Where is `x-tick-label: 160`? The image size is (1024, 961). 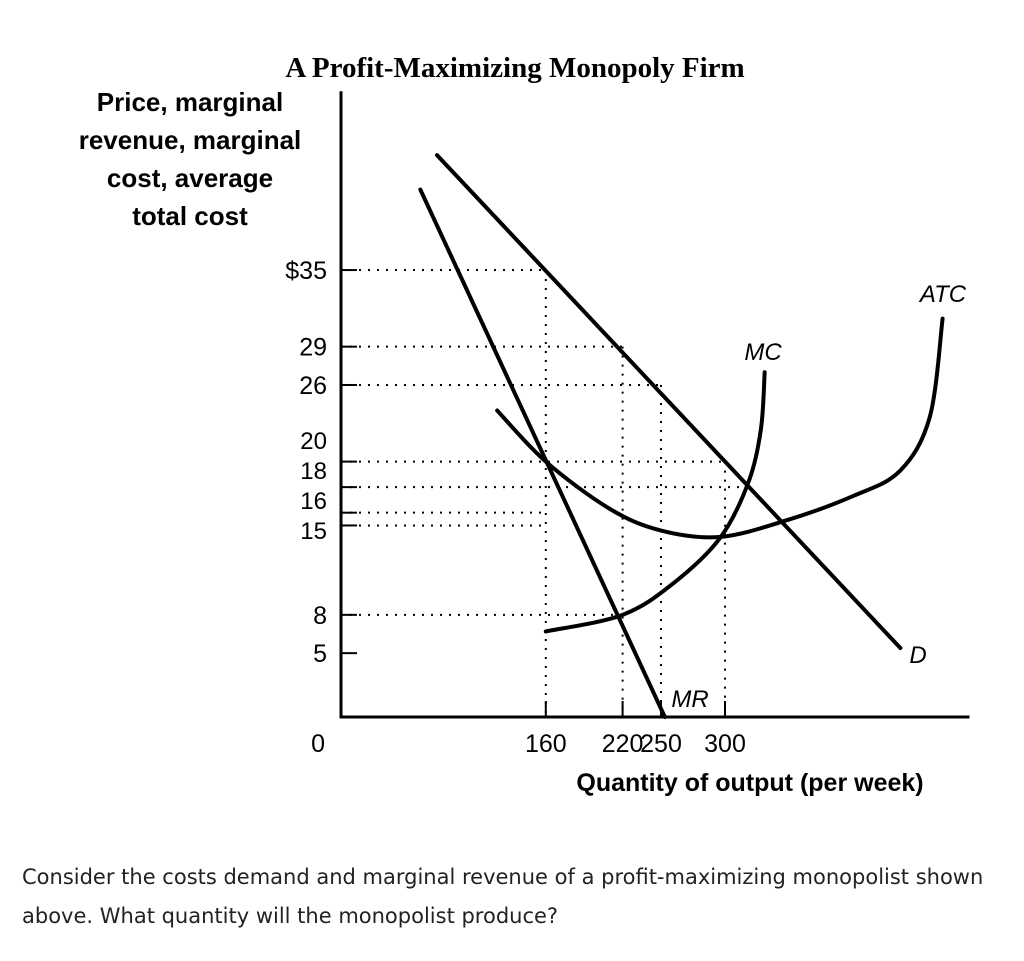 x-tick-label: 160 is located at coordinates (546, 744).